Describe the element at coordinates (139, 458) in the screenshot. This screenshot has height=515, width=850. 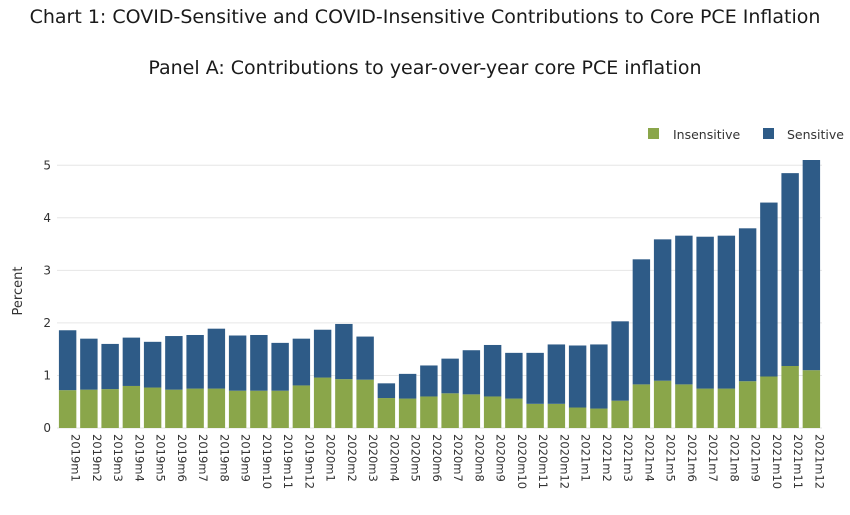
I see `x-tick-label: 2019m4` at that location.